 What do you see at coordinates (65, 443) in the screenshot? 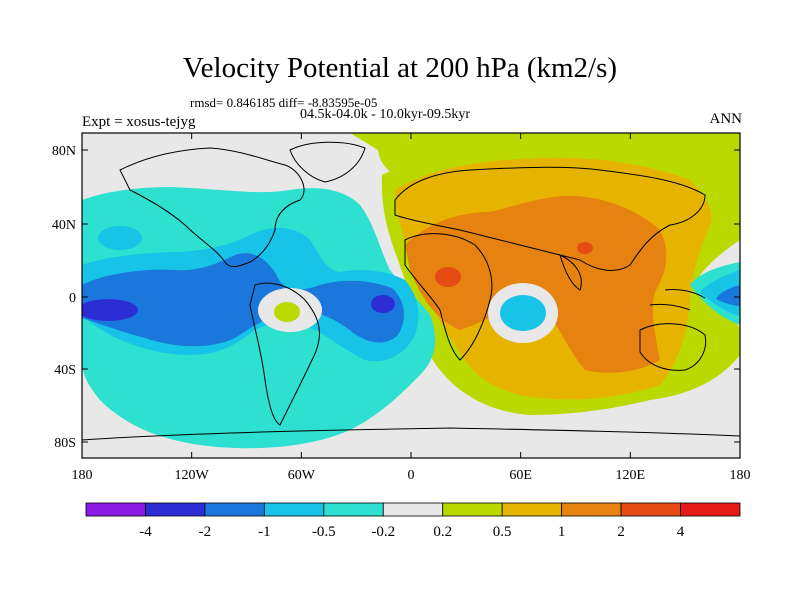
I see `lat-label: 80S` at bounding box center [65, 443].